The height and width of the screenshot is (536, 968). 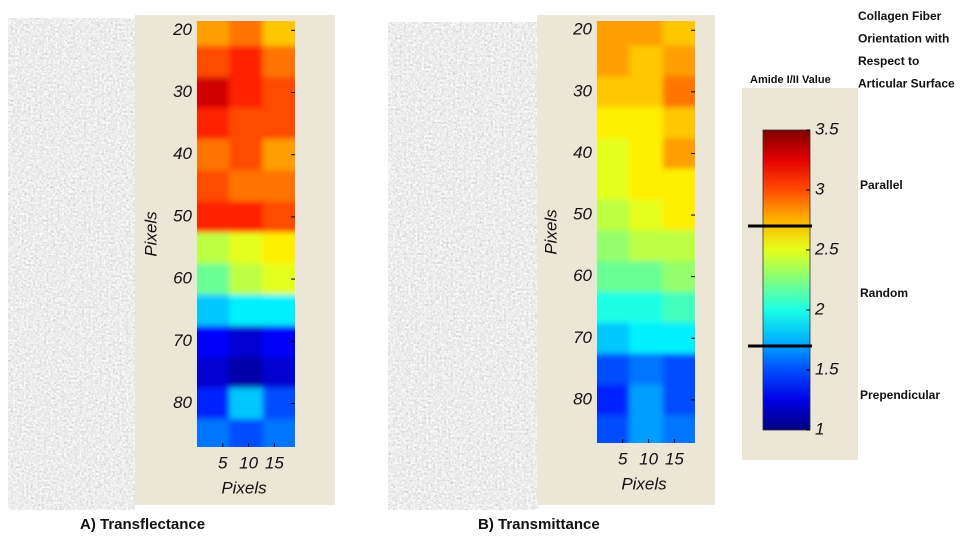 I want to click on header-line: Orientation with, so click(x=903, y=39).